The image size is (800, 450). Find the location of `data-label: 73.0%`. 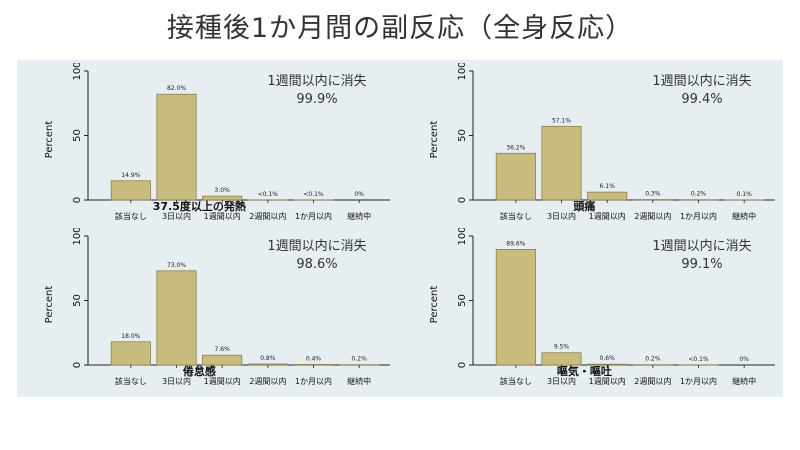

data-label: 73.0% is located at coordinates (176, 265).